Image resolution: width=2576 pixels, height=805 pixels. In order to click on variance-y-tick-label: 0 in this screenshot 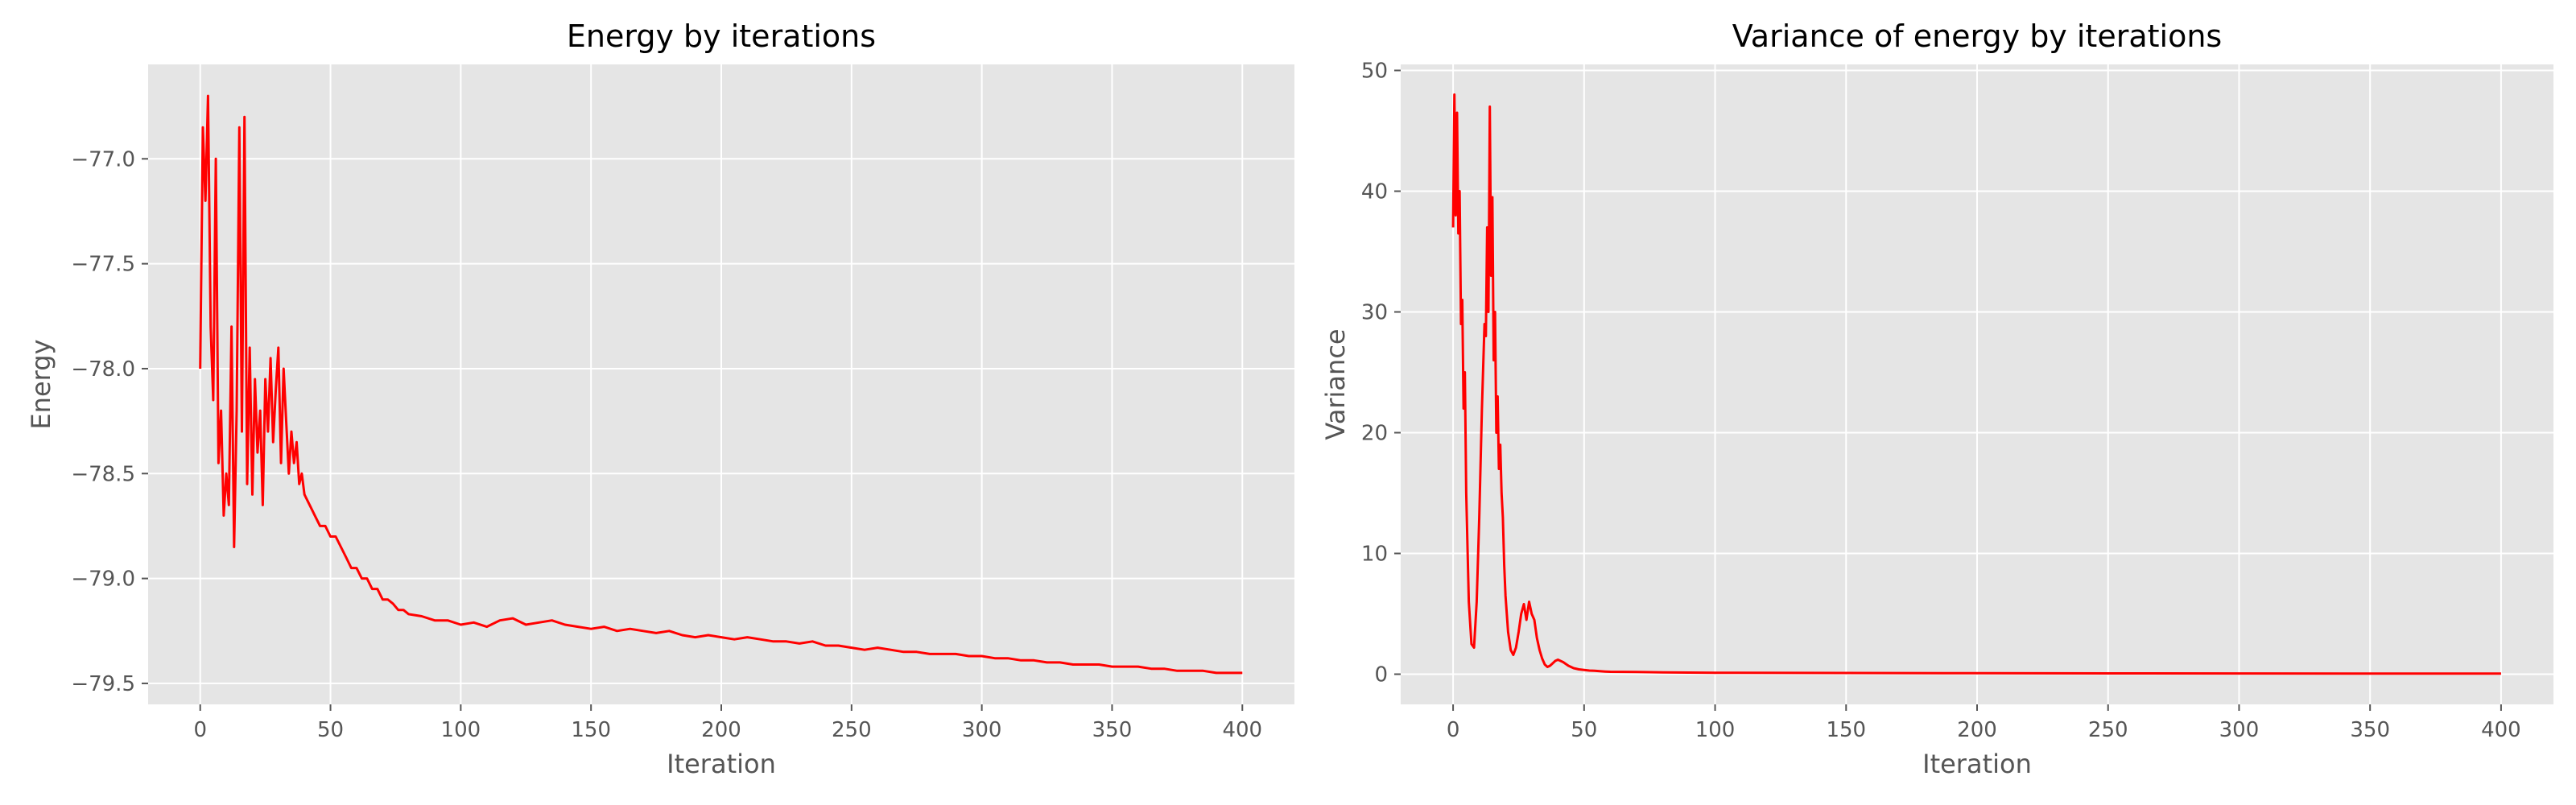, I will do `click(1381, 675)`.